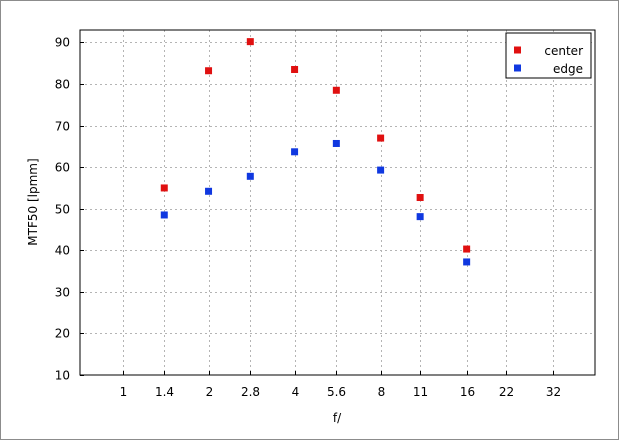  Describe the element at coordinates (62, 376) in the screenshot. I see `y-tick-label: 10` at that location.